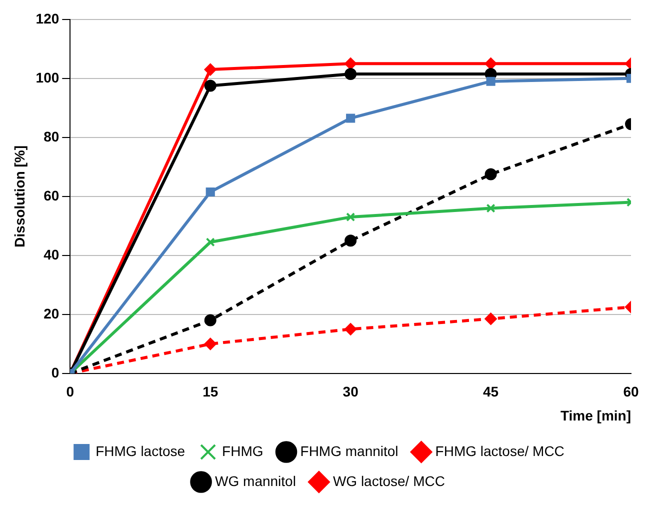 This screenshot has width=654, height=507. I want to click on x-tick-label: 30, so click(350, 392).